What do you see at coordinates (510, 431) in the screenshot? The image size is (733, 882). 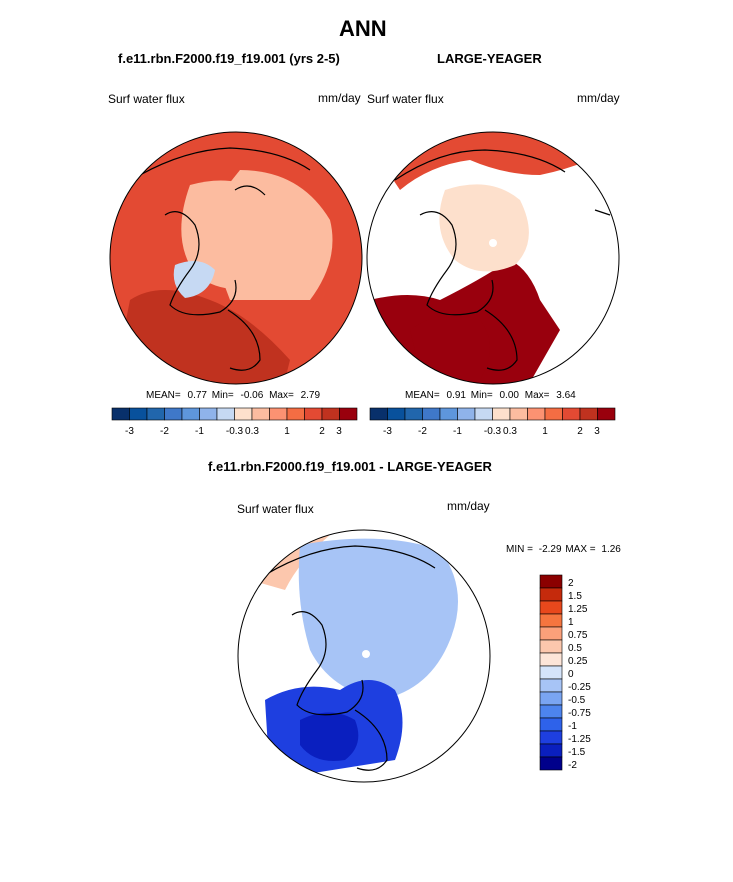 I see `right-colorbar-tick: 0.3` at bounding box center [510, 431].